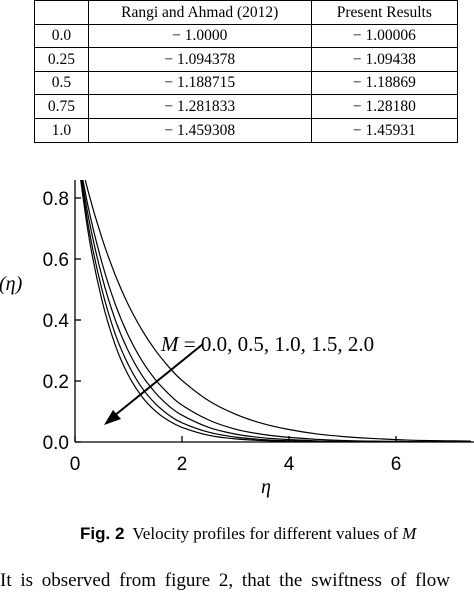  What do you see at coordinates (266, 487) in the screenshot?
I see `x-axis-label: η` at bounding box center [266, 487].